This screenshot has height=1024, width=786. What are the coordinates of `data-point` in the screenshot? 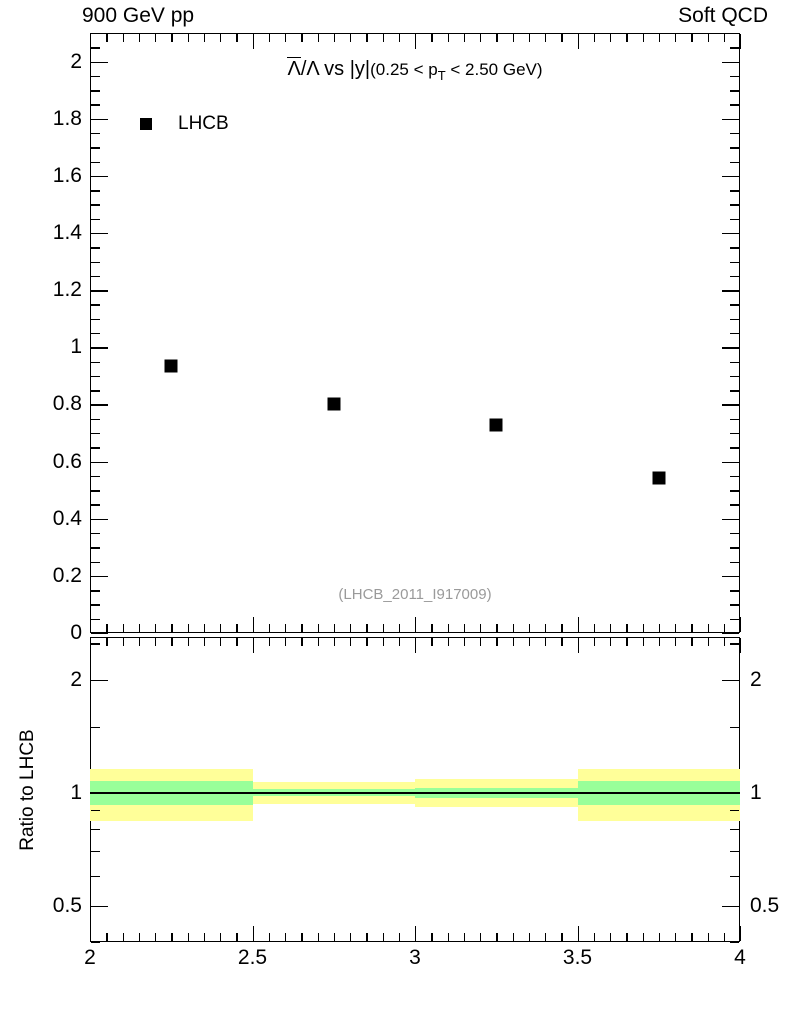 It's located at (496, 425).